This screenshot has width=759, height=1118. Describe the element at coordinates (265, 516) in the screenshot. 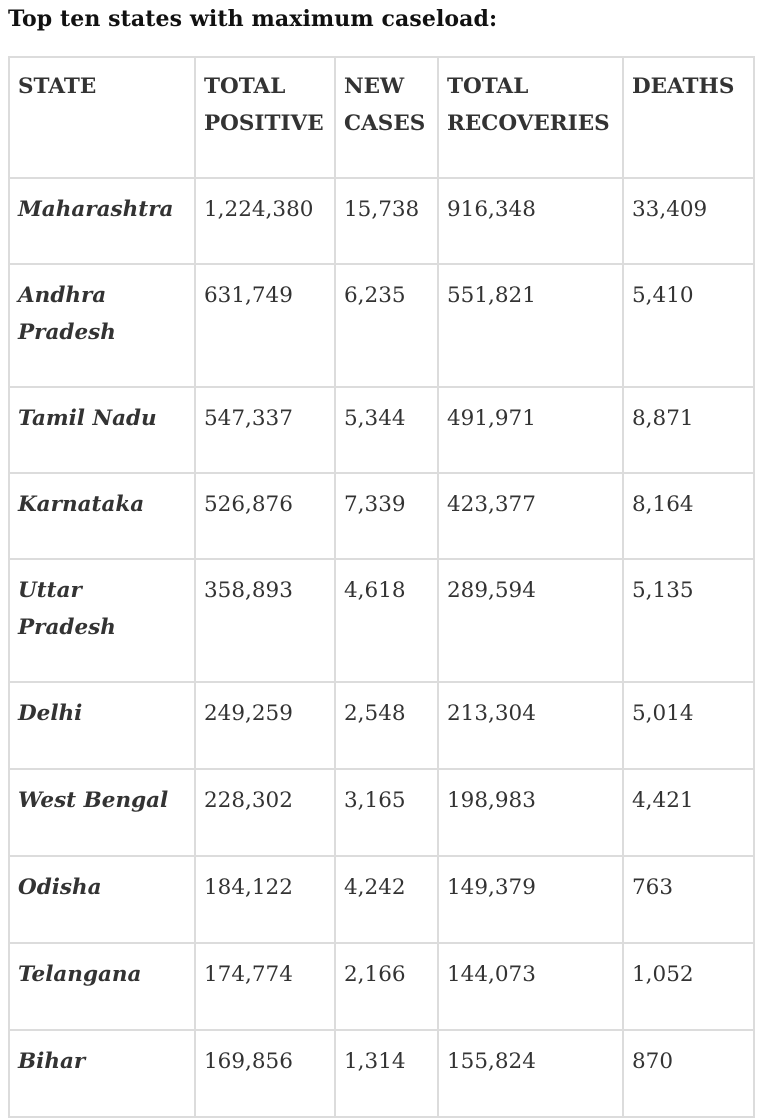

I see `cell-total-positive: 526,876` at that location.